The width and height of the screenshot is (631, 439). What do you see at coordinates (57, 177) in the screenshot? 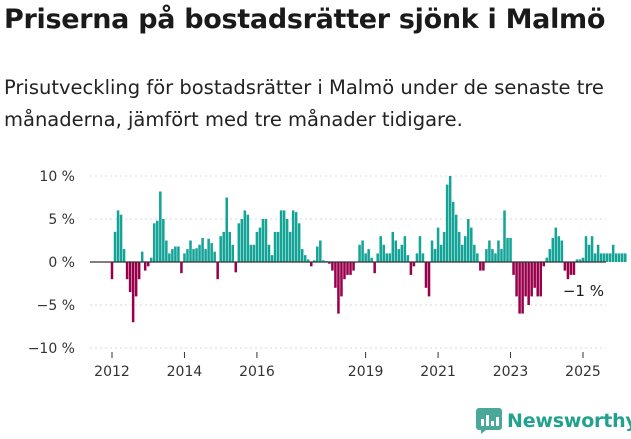
I see `y-tick-label: 10 %` at bounding box center [57, 177].